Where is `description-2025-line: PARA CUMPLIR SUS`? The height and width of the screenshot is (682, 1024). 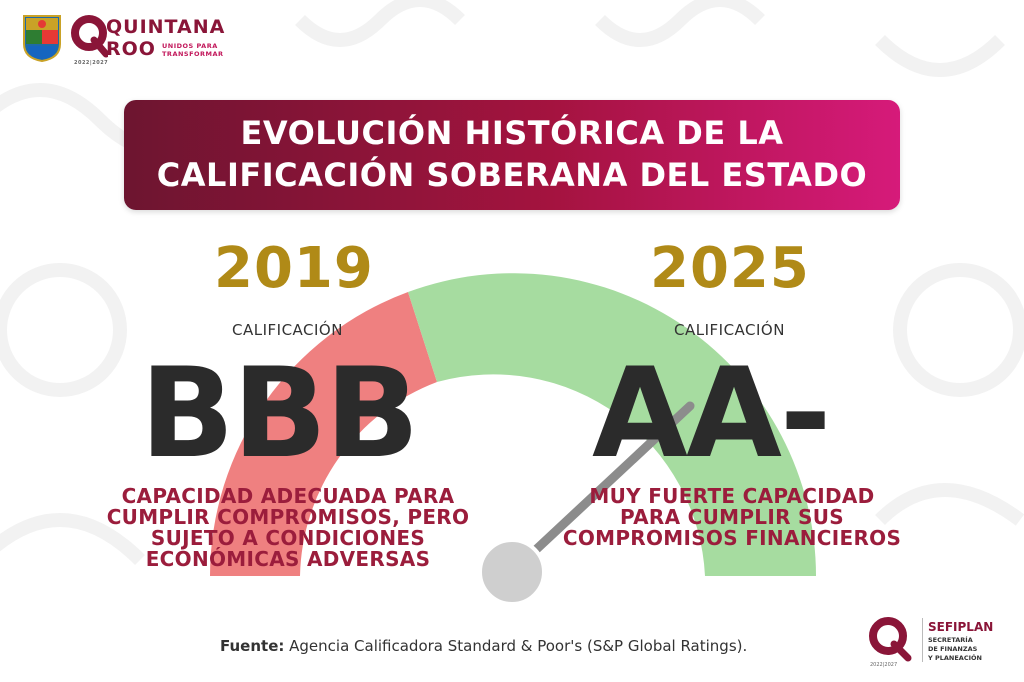 description-2025-line: PARA CUMPLIR SUS is located at coordinates (732, 517).